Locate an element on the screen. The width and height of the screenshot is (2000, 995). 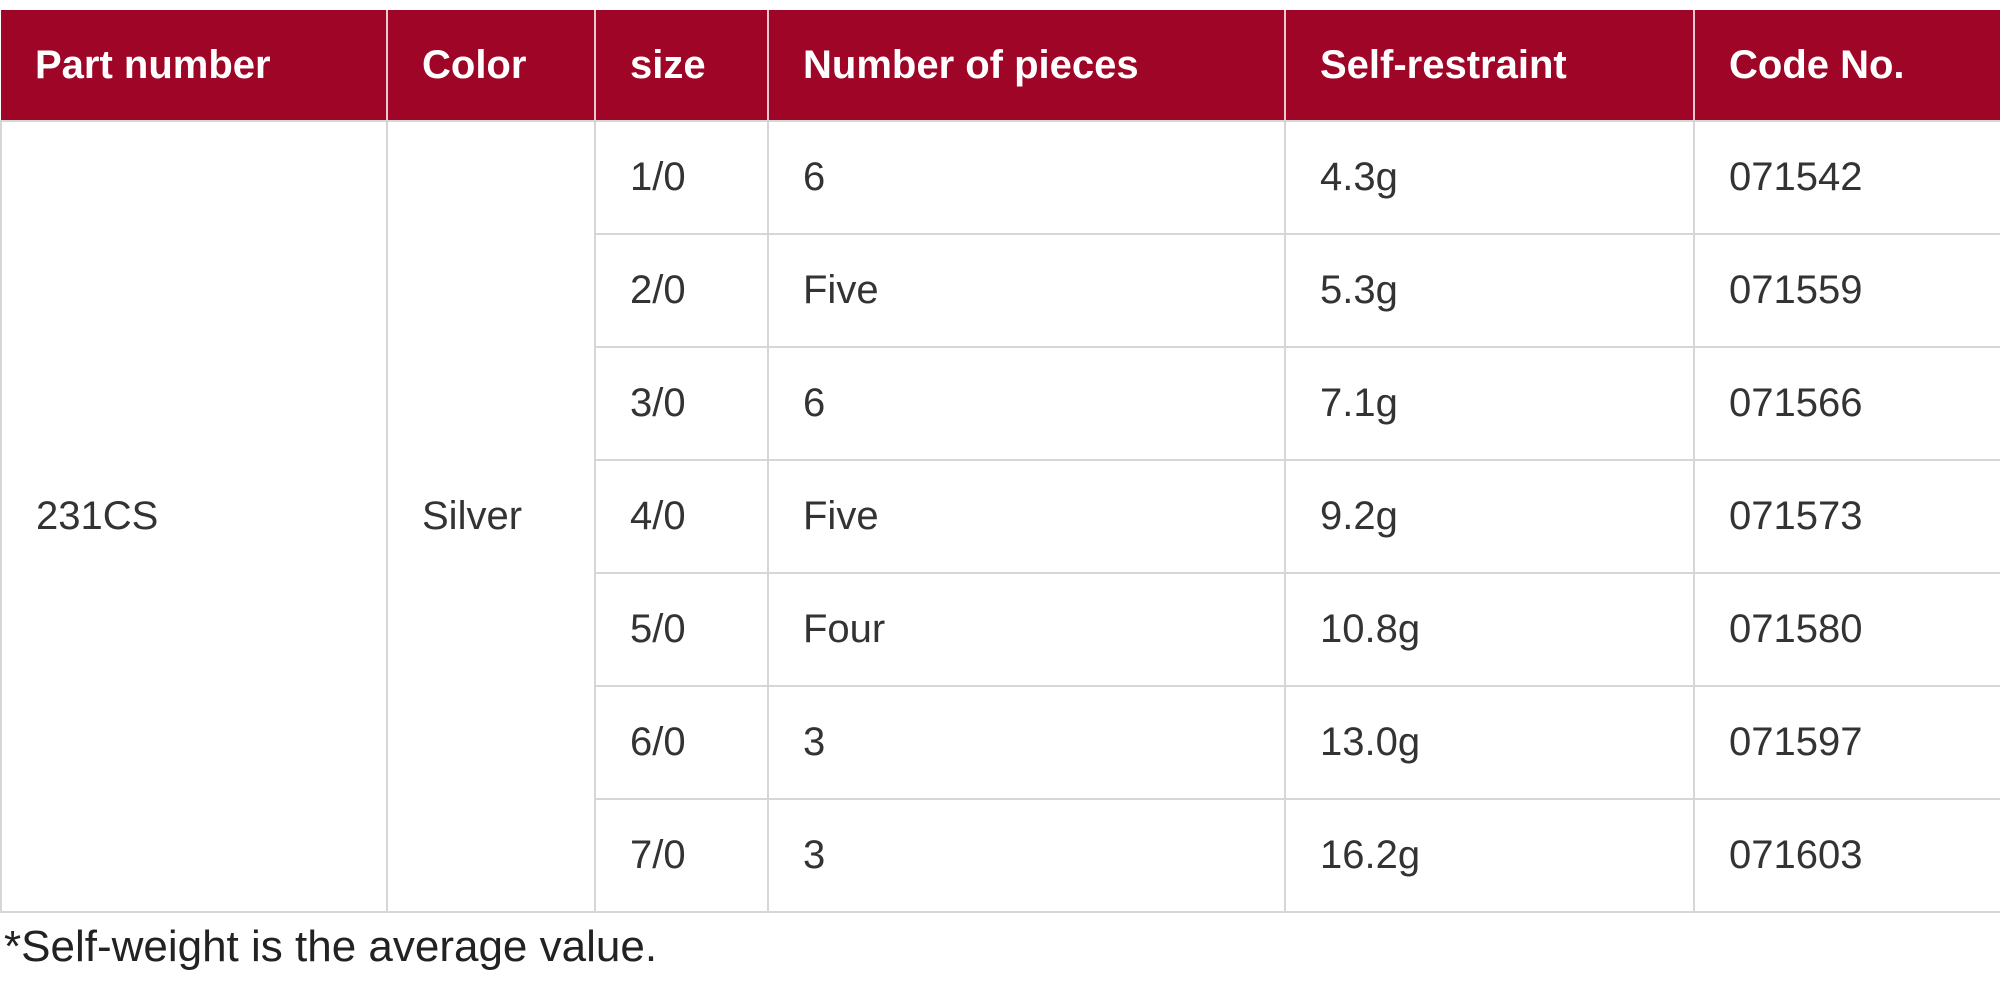
cell-code: 071597 is located at coordinates (1846, 742).